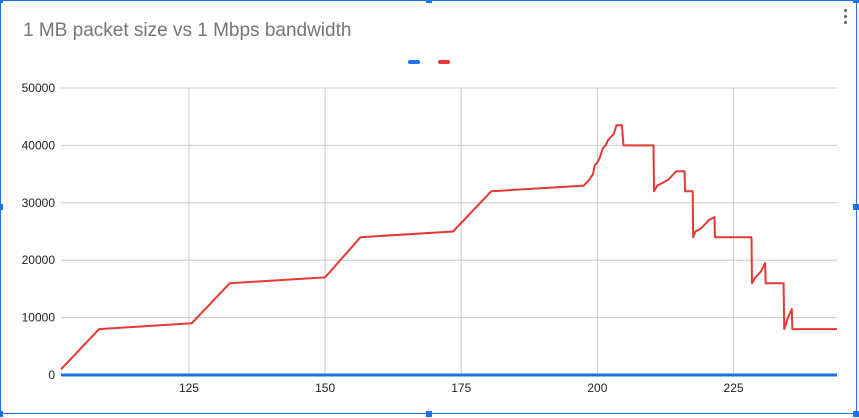 This screenshot has height=418, width=859. I want to click on x-tick-label: 150, so click(325, 388).